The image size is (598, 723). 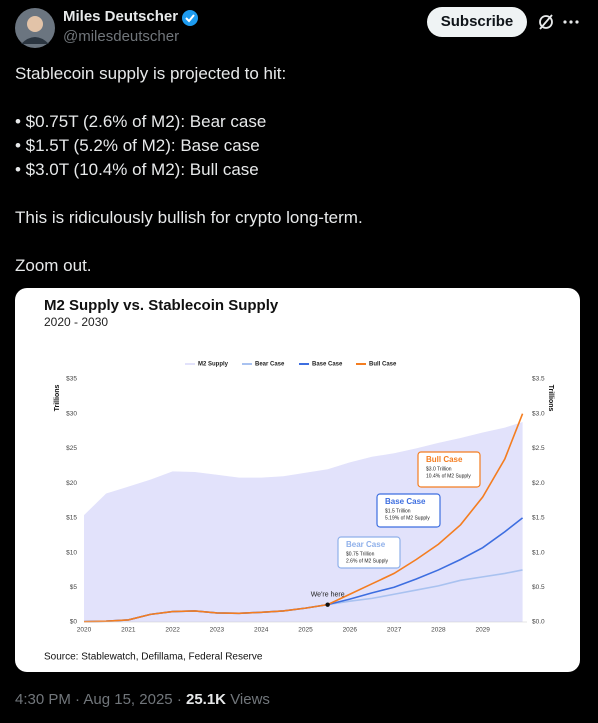 I want to click on y-tick-label: $0, so click(x=74, y=622).